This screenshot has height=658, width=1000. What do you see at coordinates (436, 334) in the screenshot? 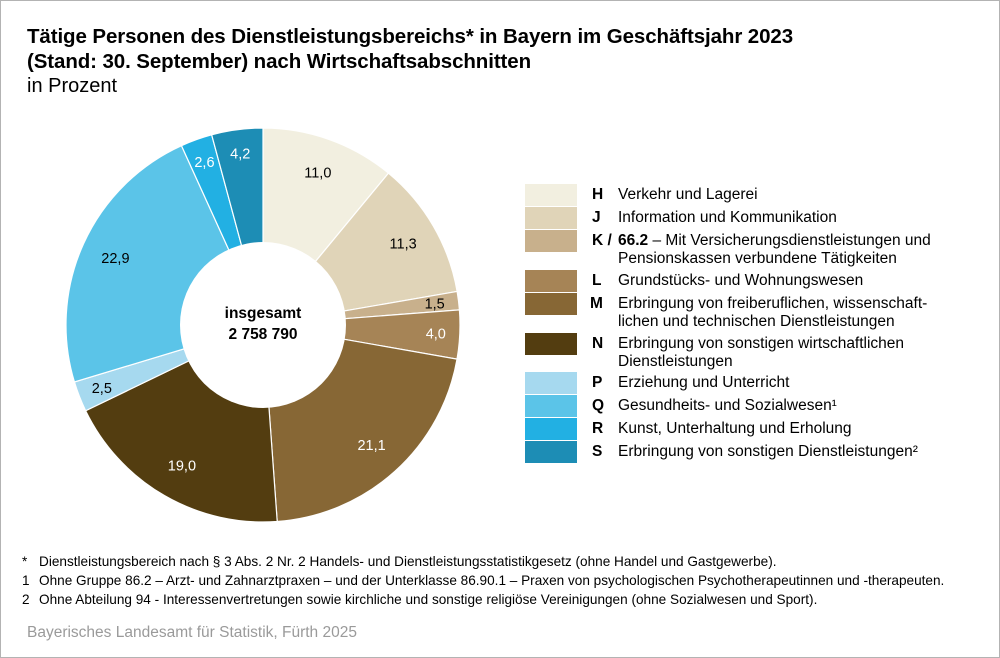
I see `slice-value-label: 4,0` at bounding box center [436, 334].